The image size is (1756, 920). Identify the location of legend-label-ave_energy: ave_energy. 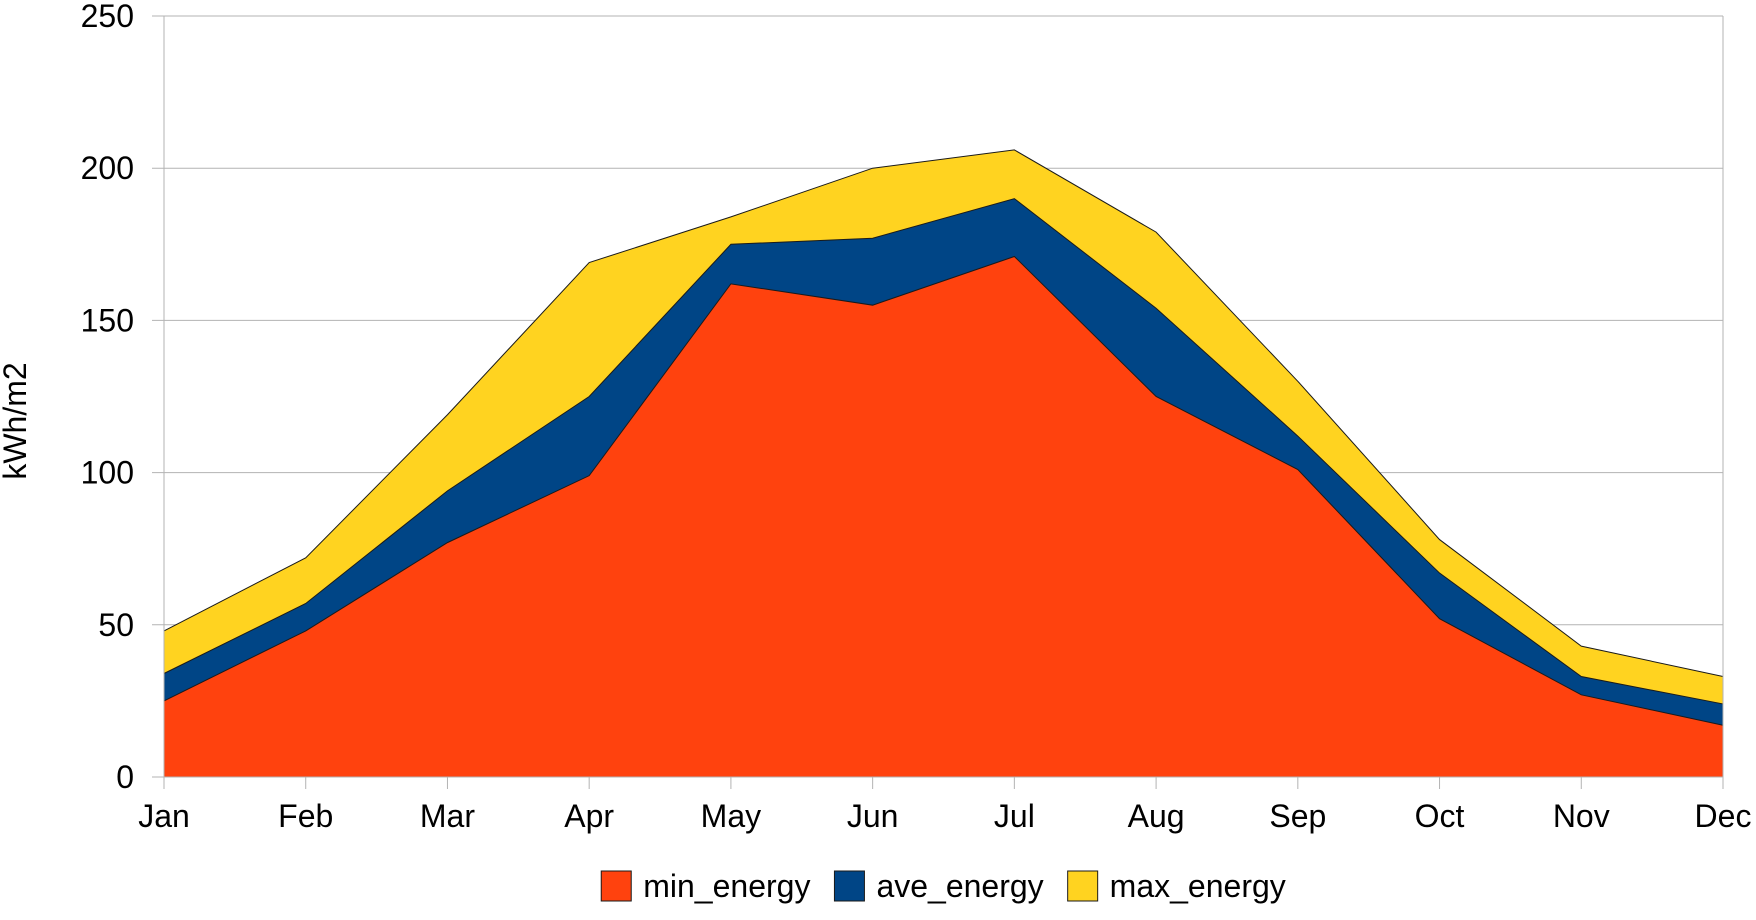
(959, 886).